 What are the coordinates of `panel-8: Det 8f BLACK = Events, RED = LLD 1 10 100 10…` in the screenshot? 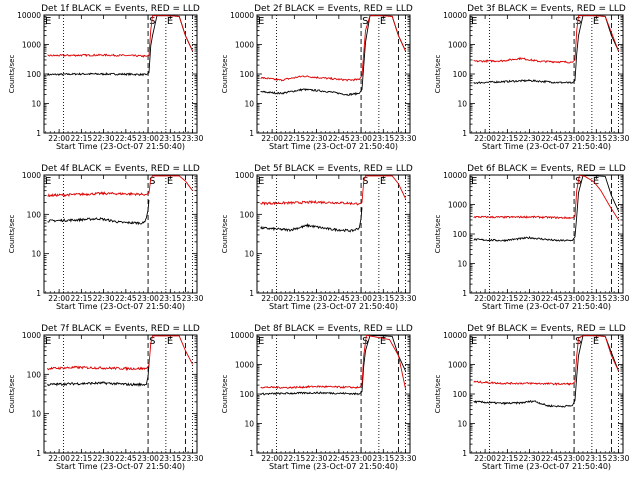 It's located at (319, 397).